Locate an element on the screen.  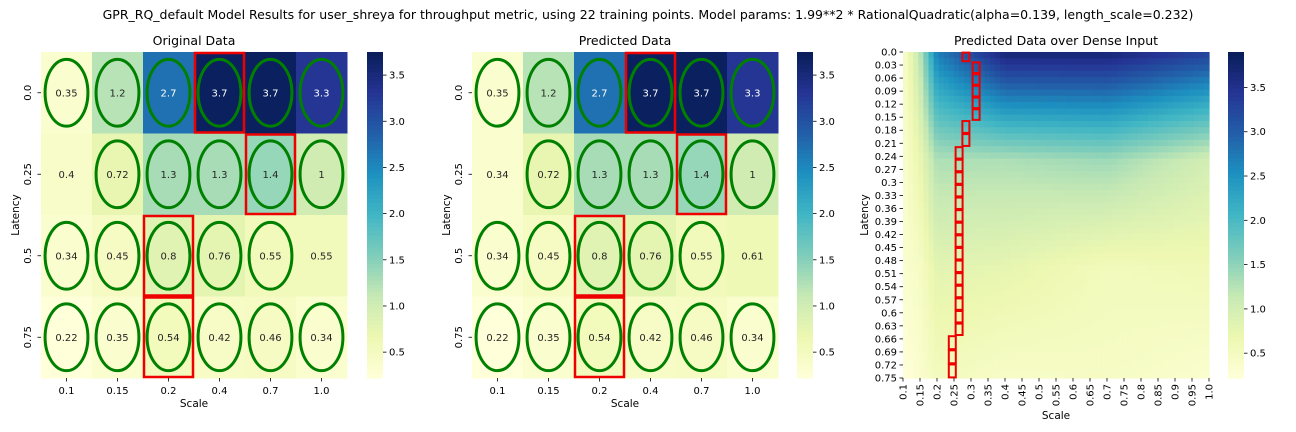
y-tick-label: 0.66 is located at coordinates (886, 339).